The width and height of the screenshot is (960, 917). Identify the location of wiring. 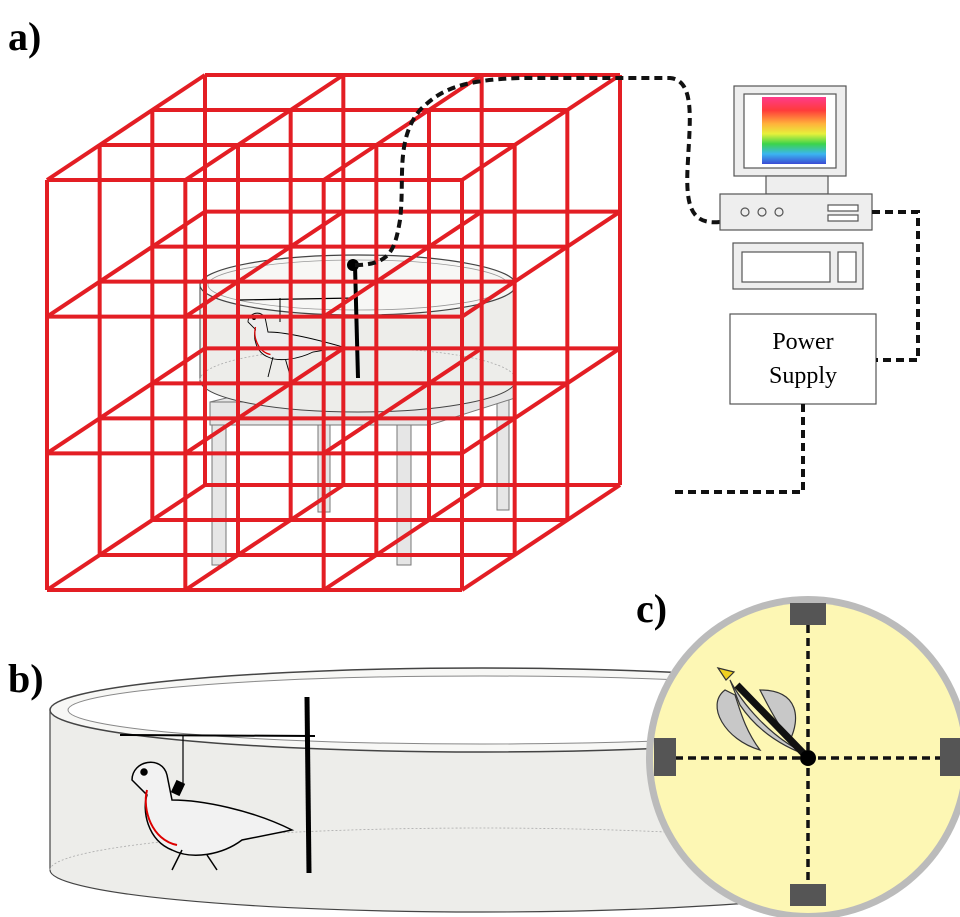
(796, 352).